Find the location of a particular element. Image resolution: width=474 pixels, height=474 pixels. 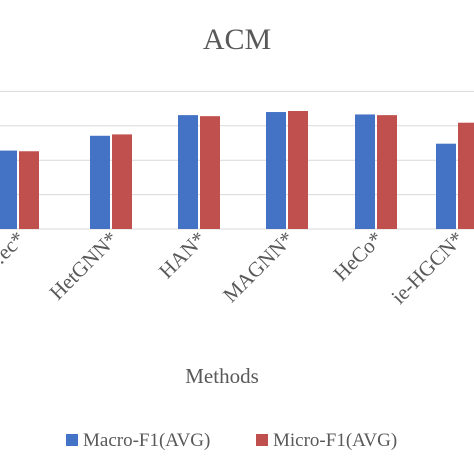

bar-micro-f1-avg--1 is located at coordinates (122, 181).